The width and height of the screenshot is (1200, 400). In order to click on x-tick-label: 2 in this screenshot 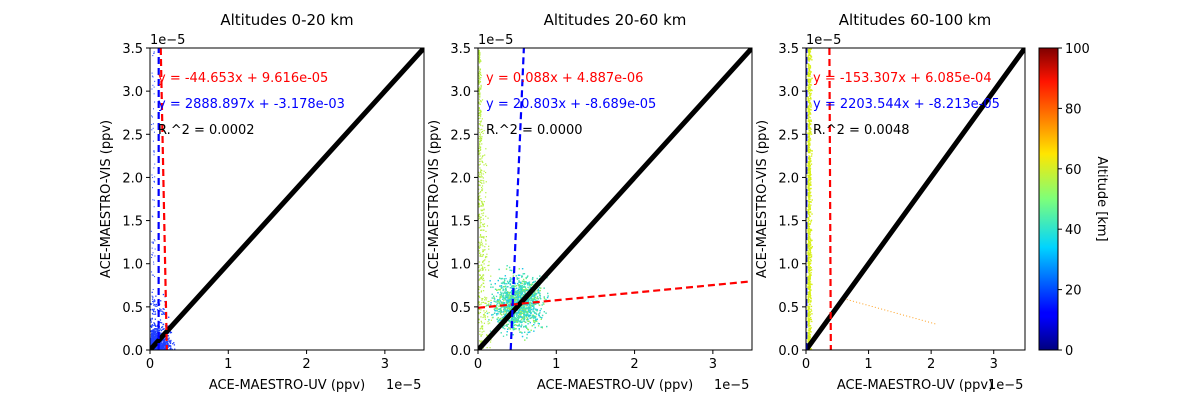, I will do `click(306, 364)`.